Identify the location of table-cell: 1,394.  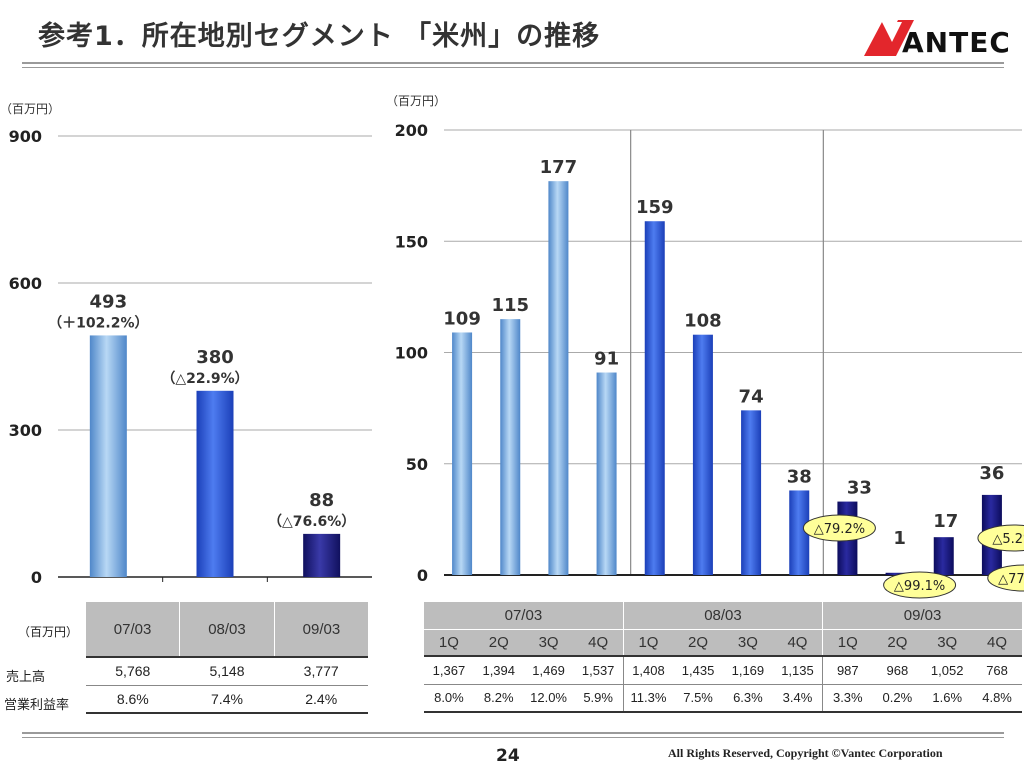
(499, 670).